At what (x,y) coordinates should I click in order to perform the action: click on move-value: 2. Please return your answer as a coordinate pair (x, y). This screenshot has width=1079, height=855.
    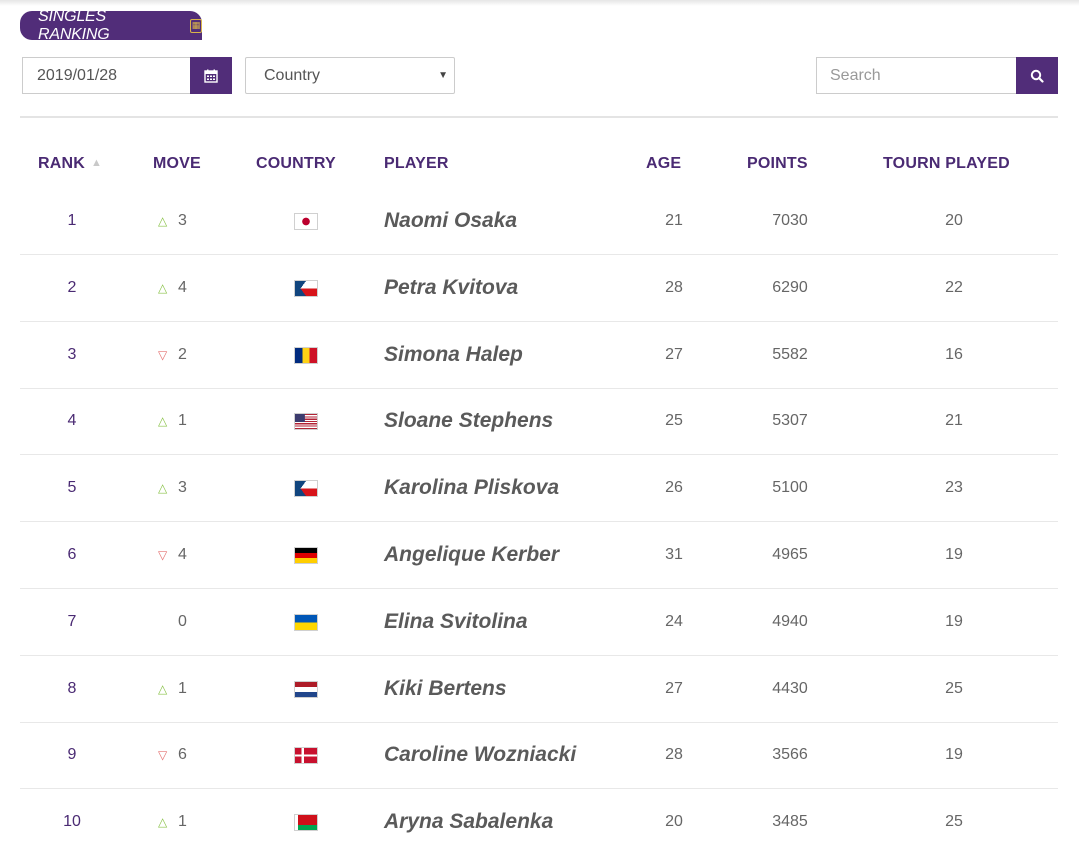
    Looking at the image, I should click on (182, 354).